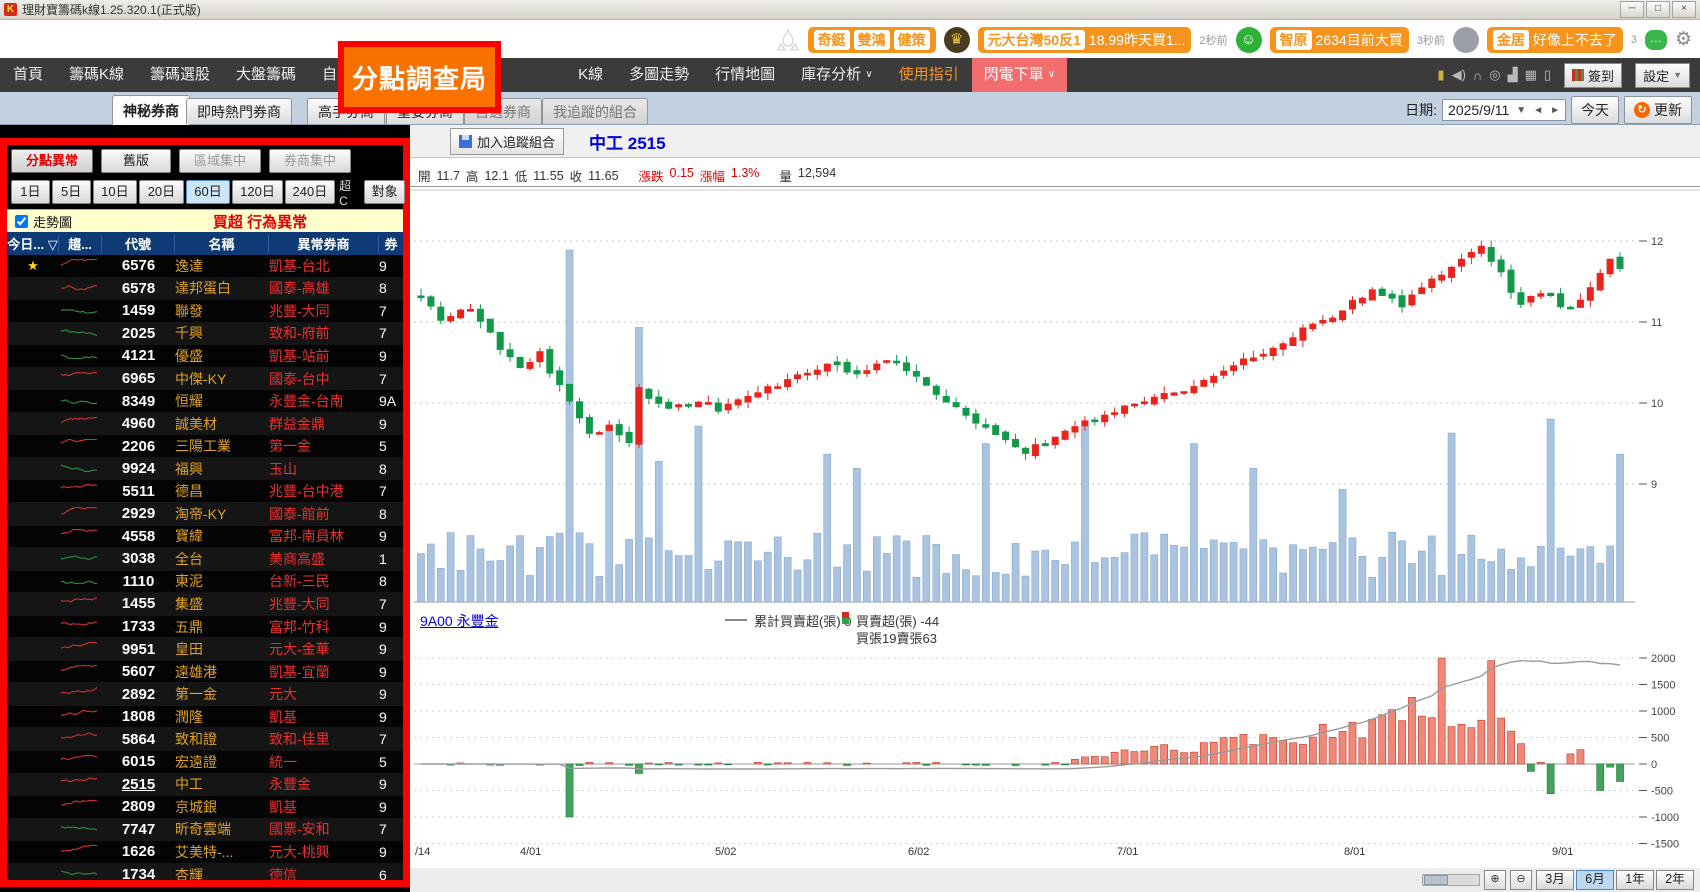 The width and height of the screenshot is (1700, 892). What do you see at coordinates (138, 829) in the screenshot?
I see `stock-code: 7747` at bounding box center [138, 829].